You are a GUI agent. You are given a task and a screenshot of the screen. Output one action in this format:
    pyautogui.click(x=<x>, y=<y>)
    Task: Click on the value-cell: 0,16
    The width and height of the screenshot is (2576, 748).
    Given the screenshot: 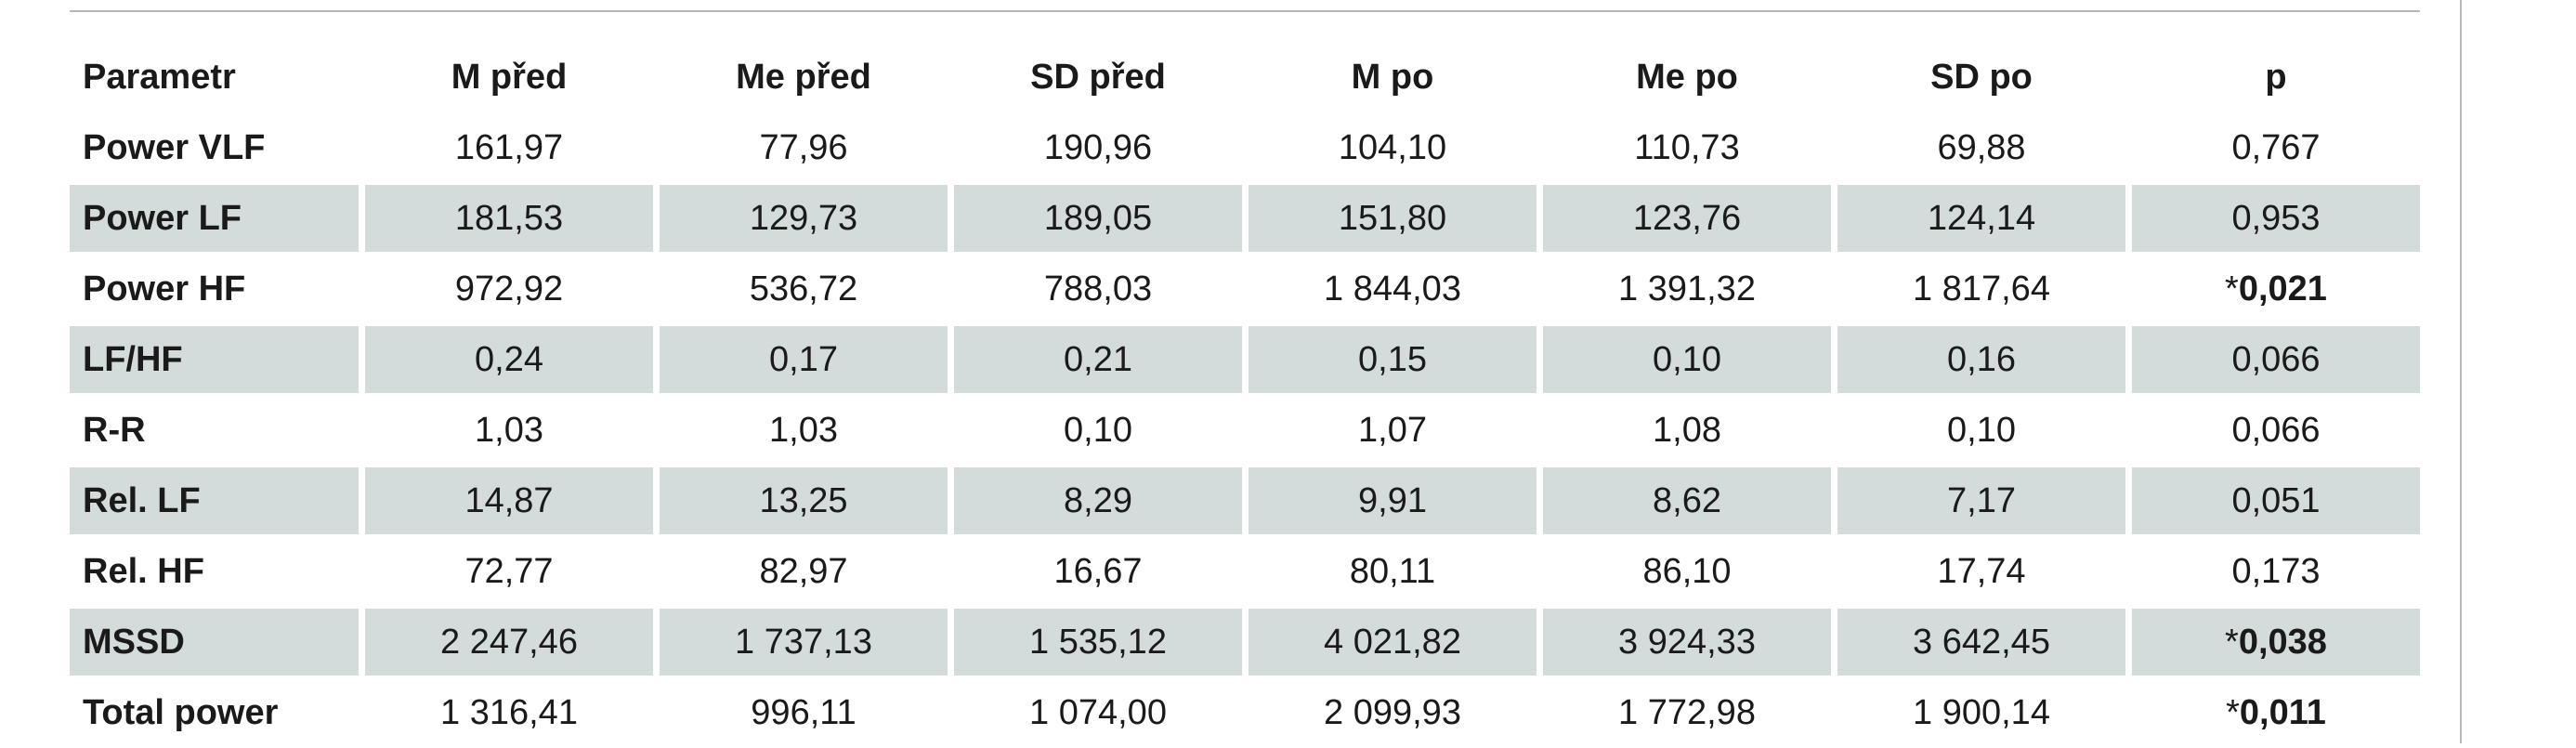 What is the action you would take?
    pyautogui.click(x=1981, y=359)
    